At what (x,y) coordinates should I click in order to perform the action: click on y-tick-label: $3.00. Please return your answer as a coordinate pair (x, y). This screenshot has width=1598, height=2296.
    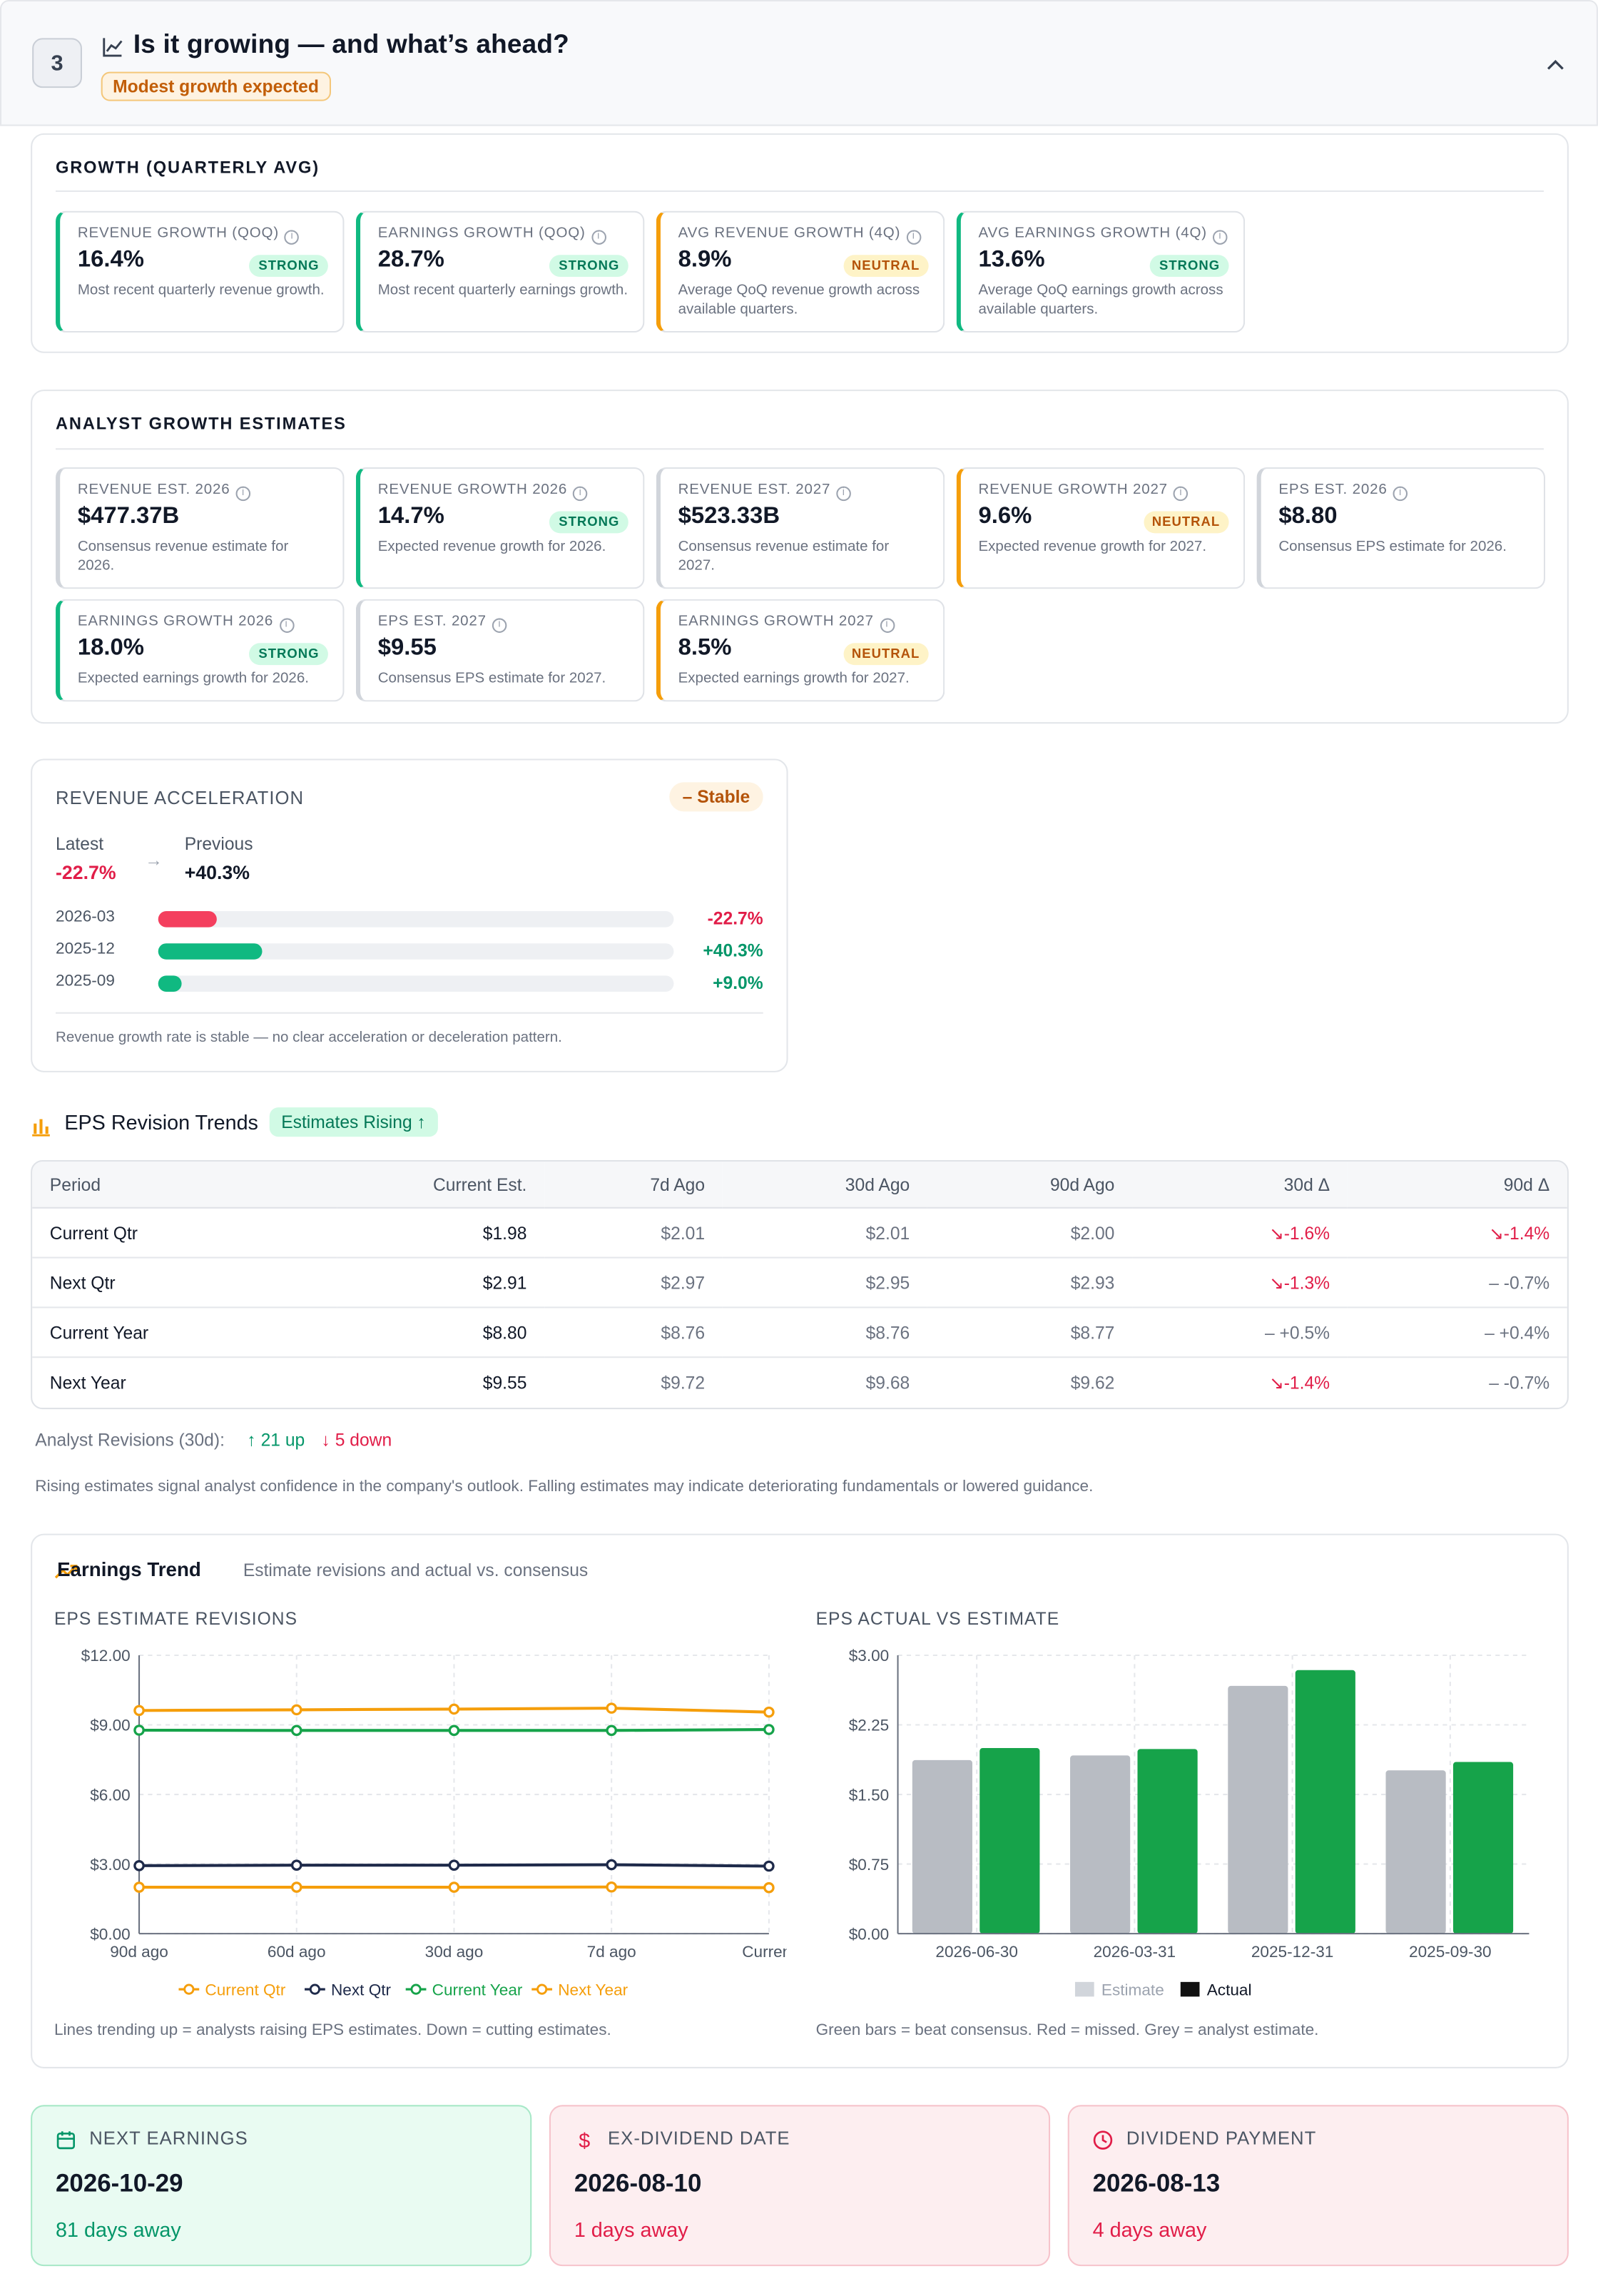
    Looking at the image, I should click on (869, 1656).